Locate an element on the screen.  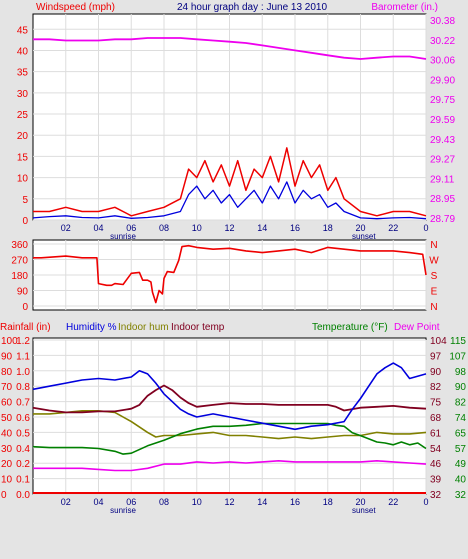
rainfall-inch-tick-label: 0.4 is located at coordinates (23, 449).